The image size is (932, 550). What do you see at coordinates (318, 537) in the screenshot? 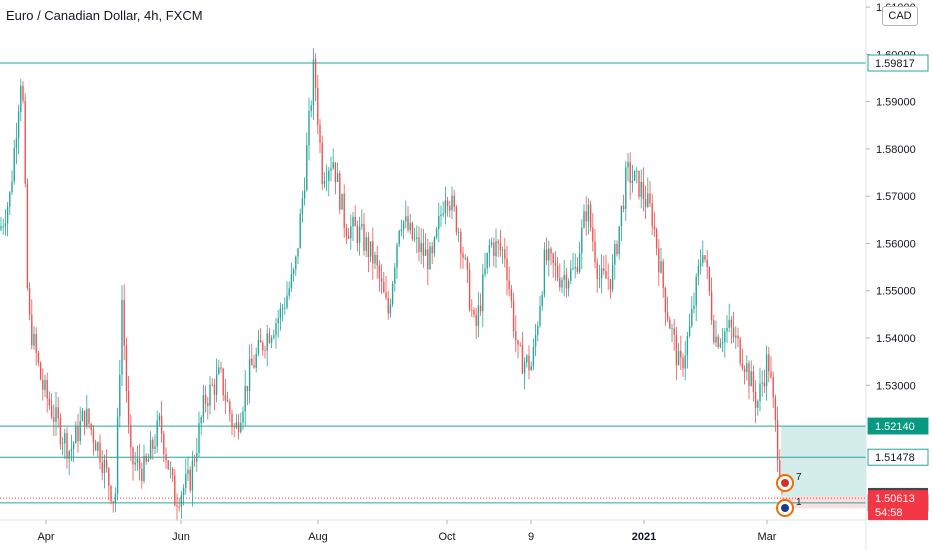
I see `x-tick-label: Aug` at bounding box center [318, 537].